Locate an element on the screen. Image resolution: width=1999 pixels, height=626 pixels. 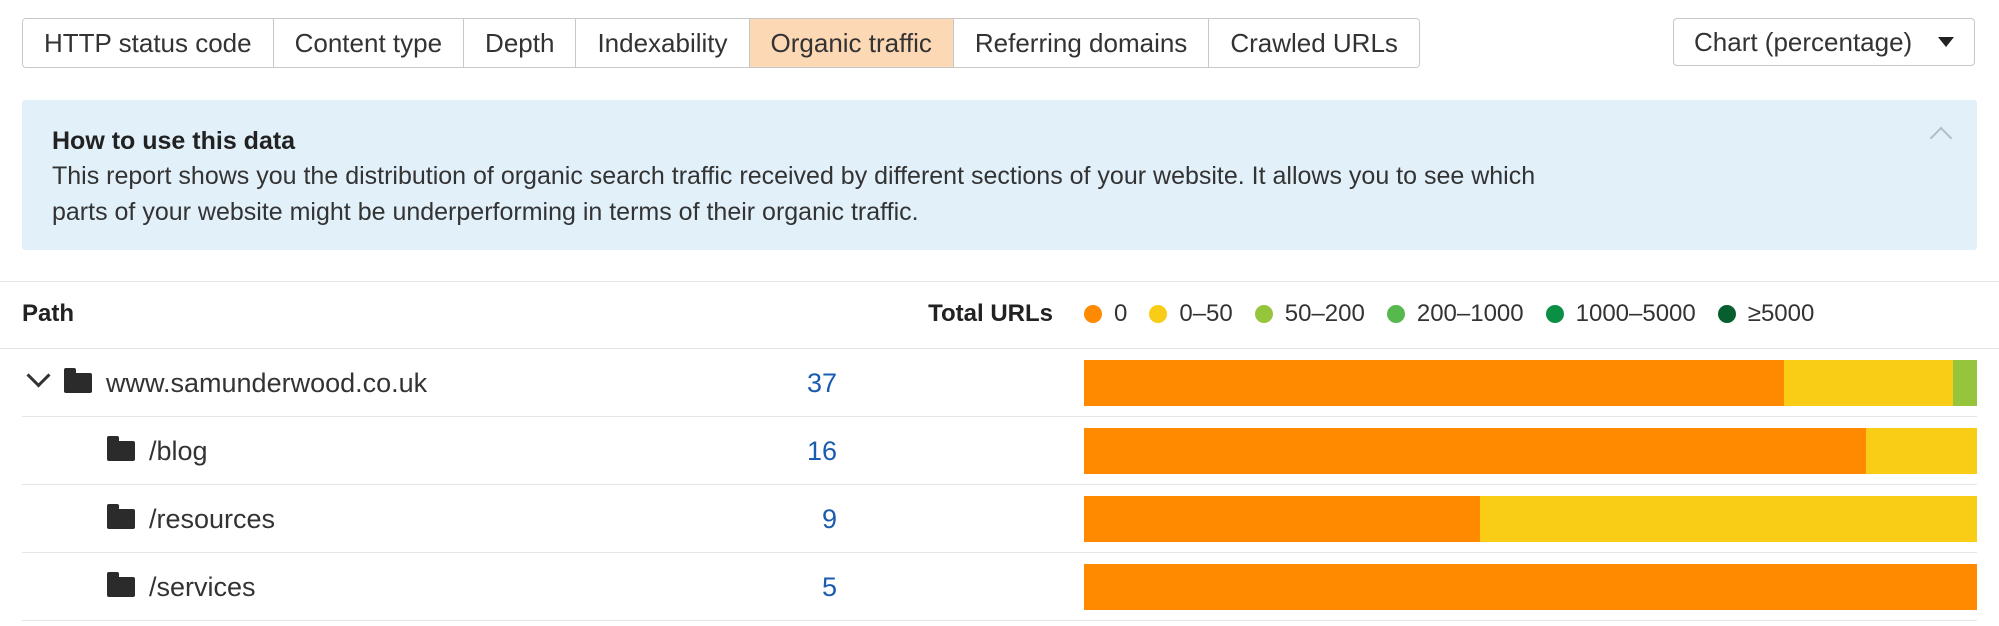
chevron-down-icon is located at coordinates (38, 375).